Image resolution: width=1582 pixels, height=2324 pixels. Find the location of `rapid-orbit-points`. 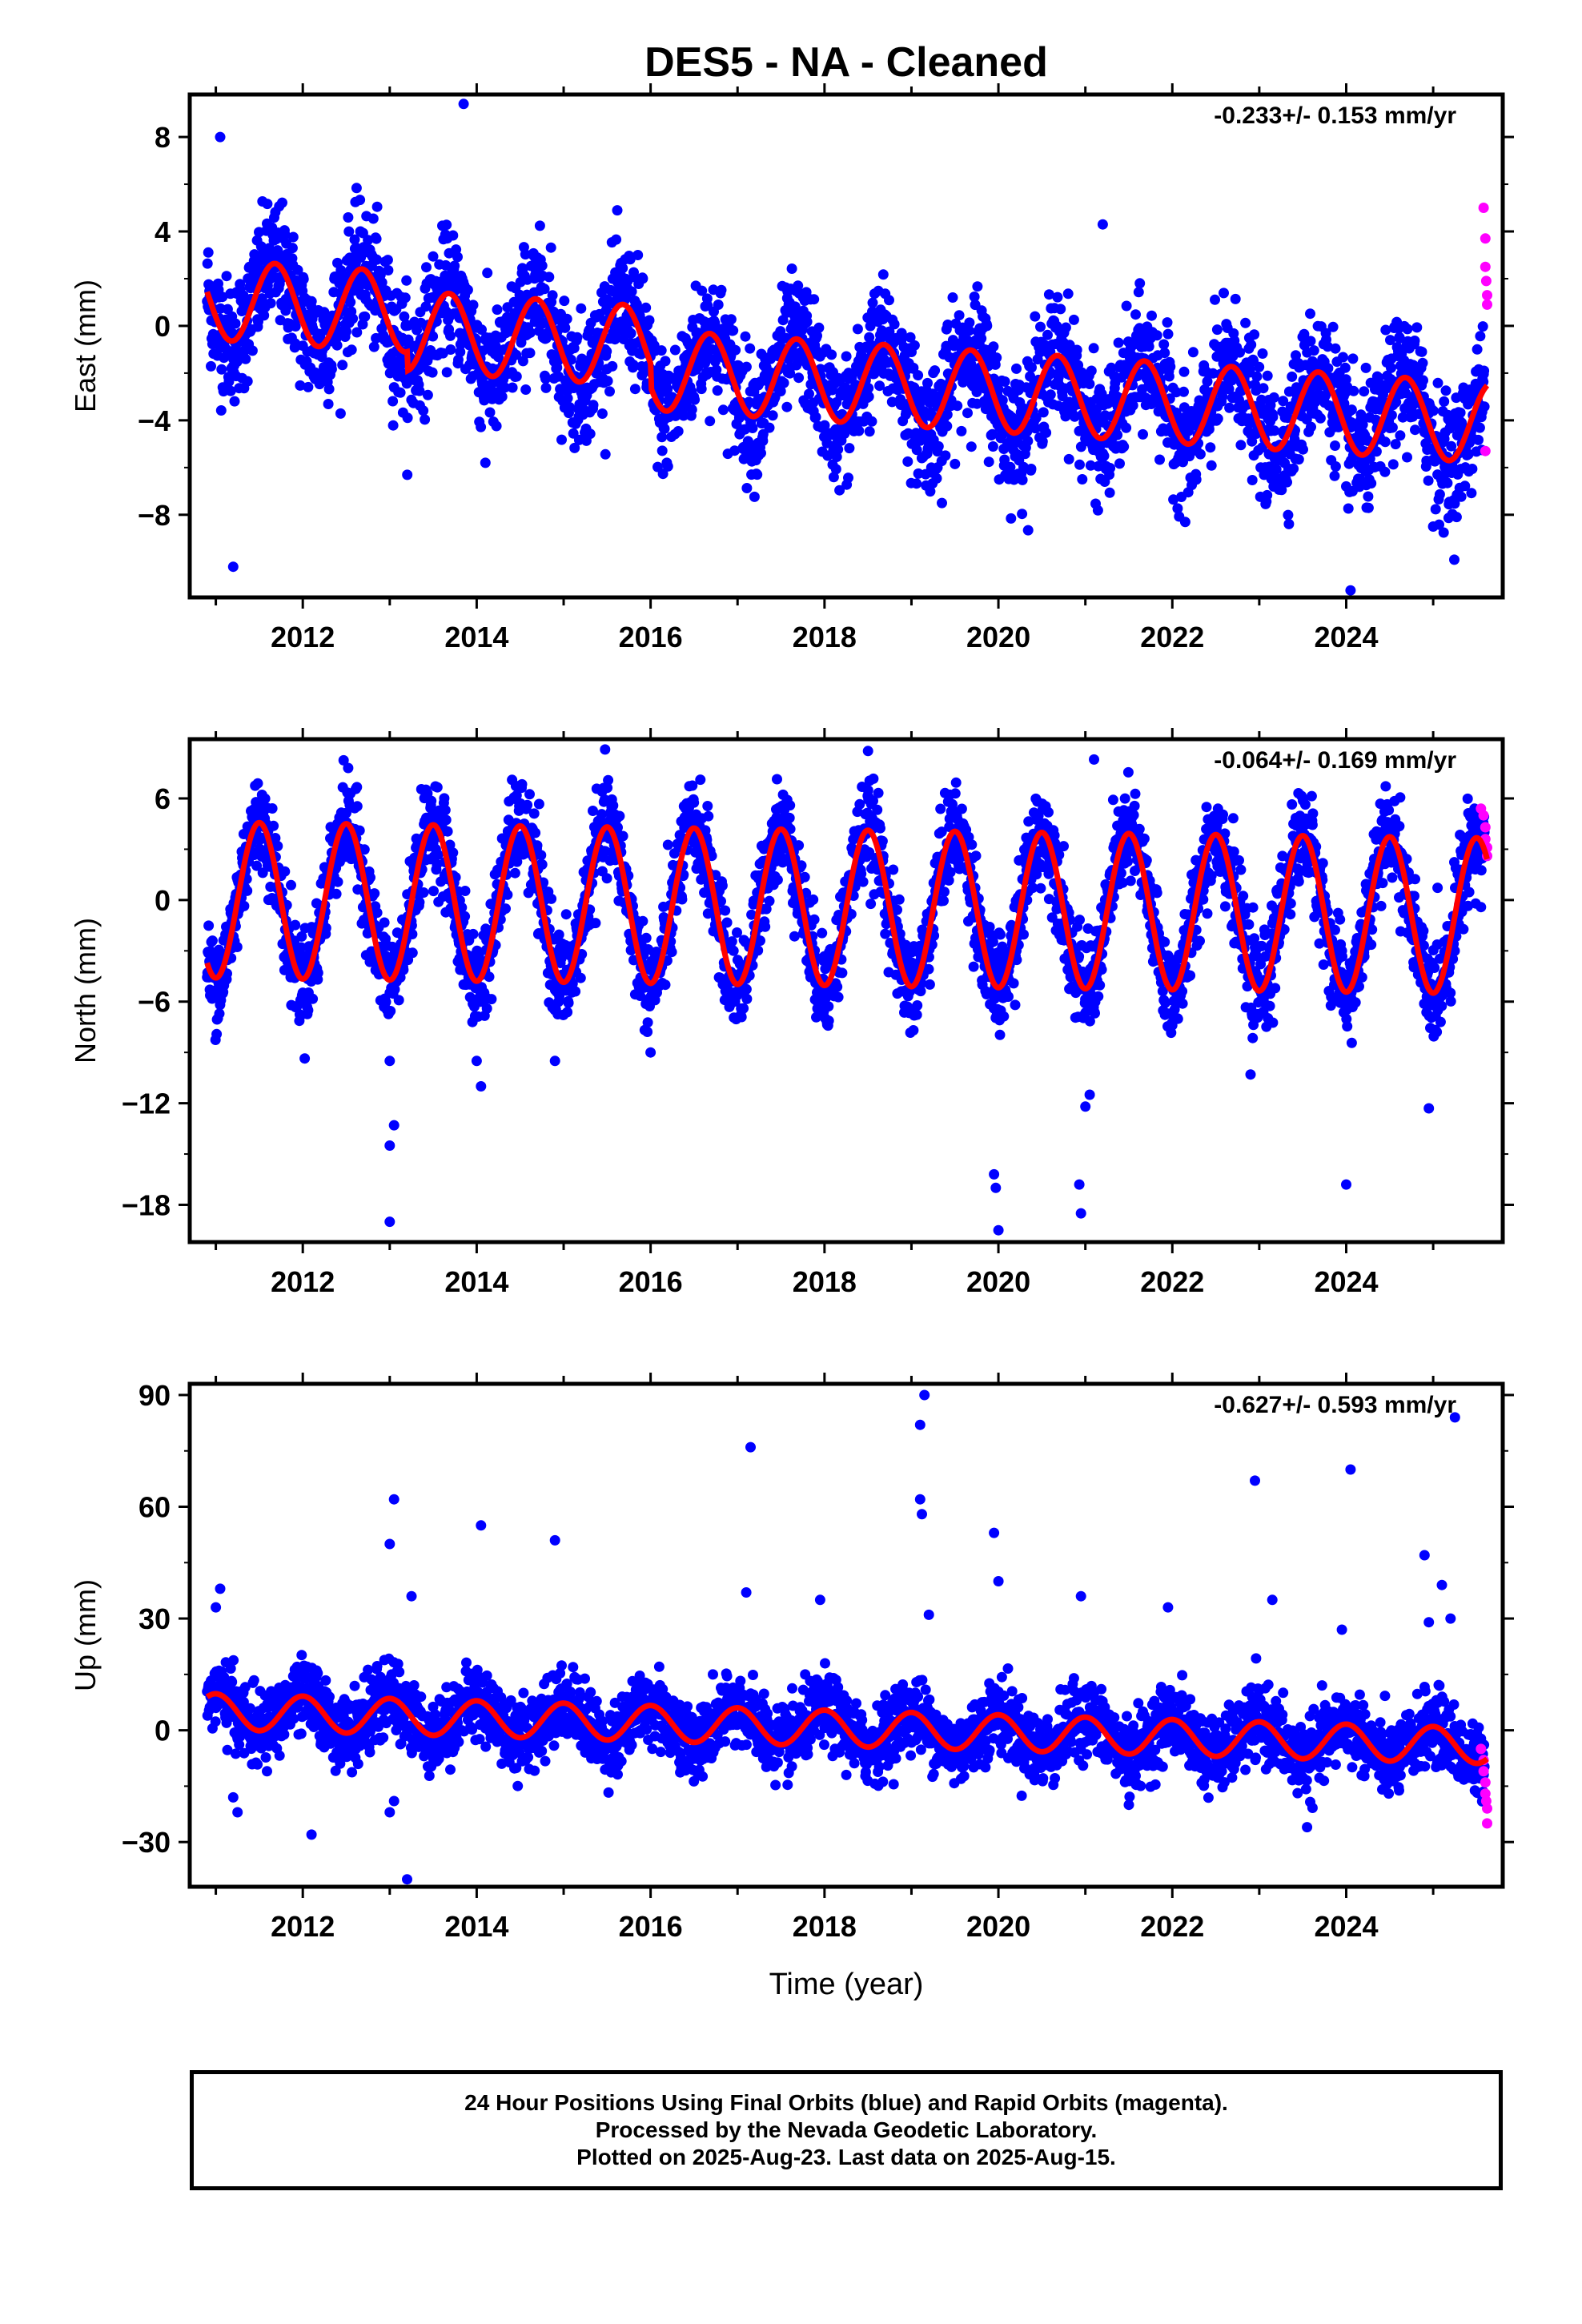

rapid-orbit-points is located at coordinates (1485, 329).